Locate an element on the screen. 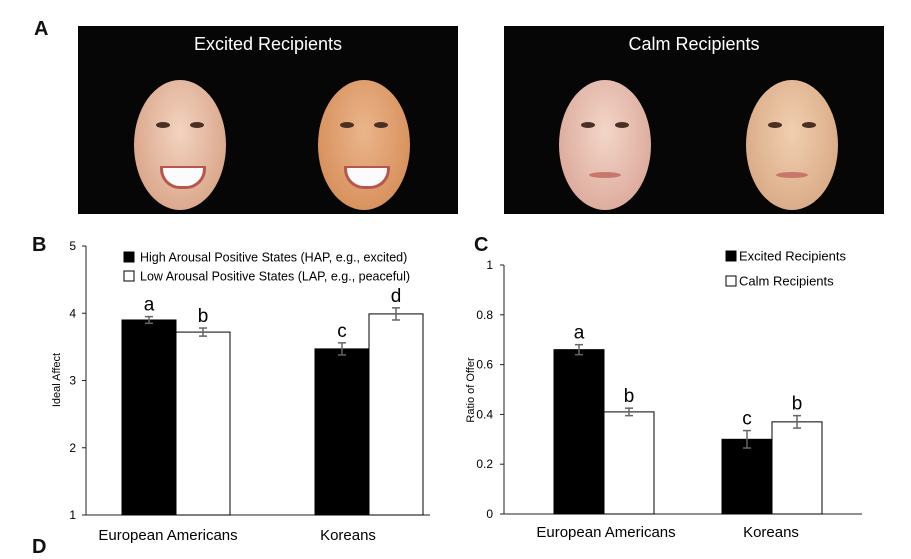 The height and width of the screenshot is (559, 911). chart-b-y-tick-label: 5 is located at coordinates (72, 246).